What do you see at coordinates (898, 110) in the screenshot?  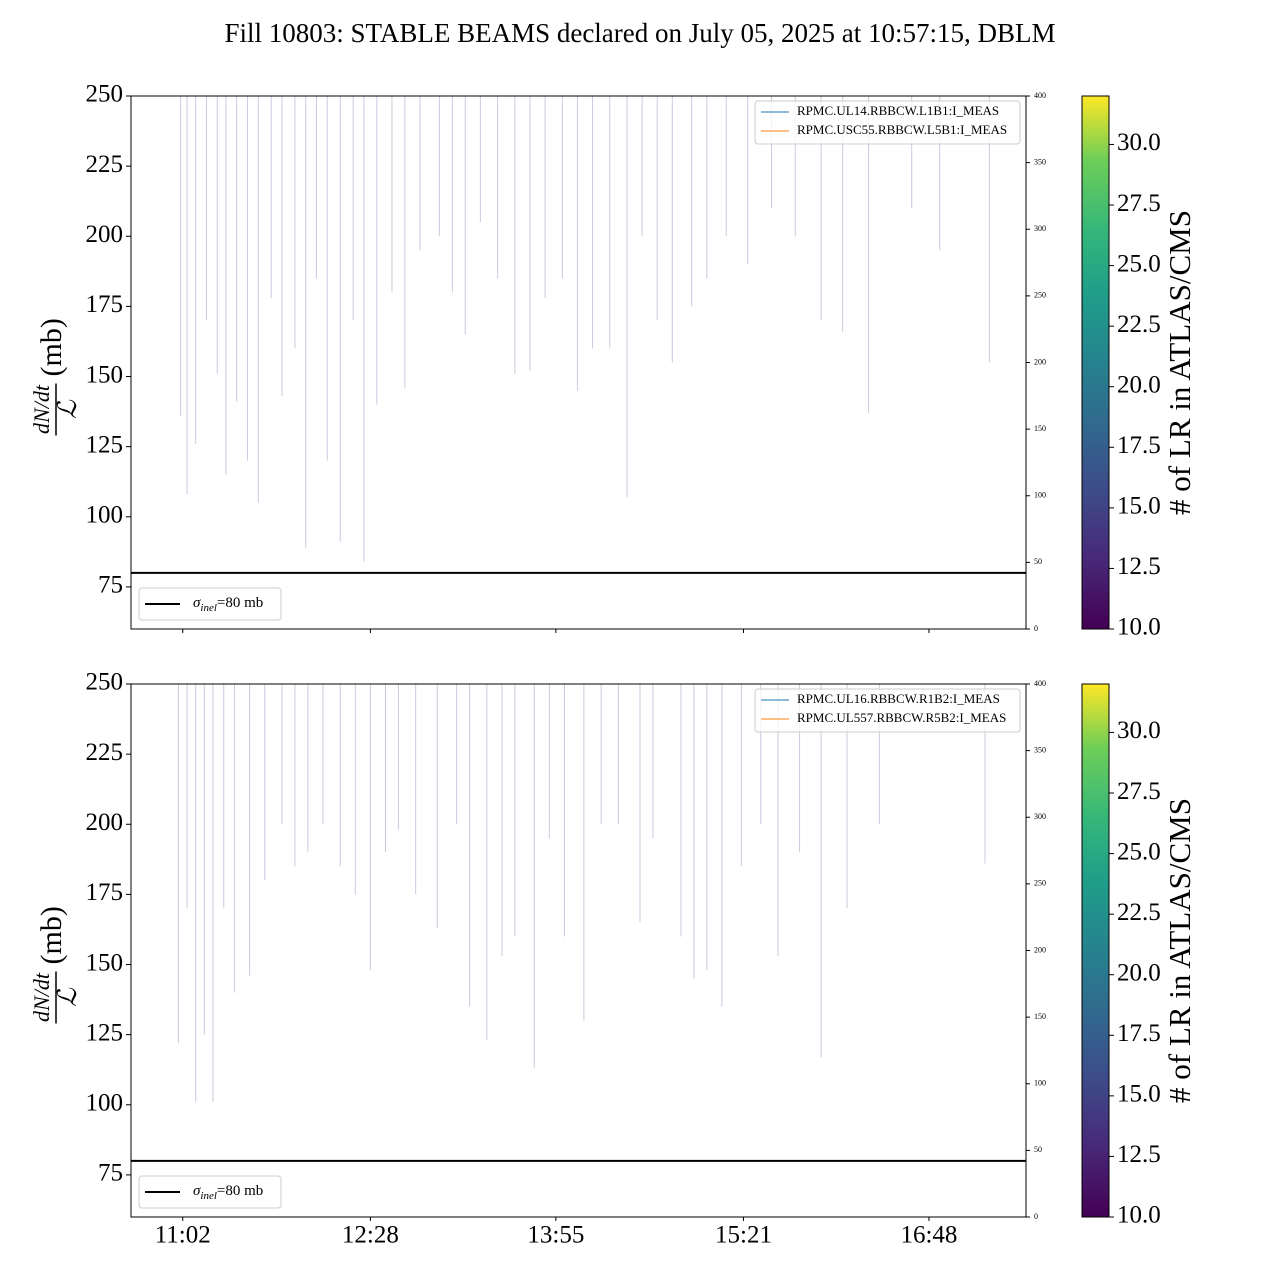 I see `legend-label: RPMC.UL14.RBBCW.L1B1:I_MEAS` at bounding box center [898, 110].